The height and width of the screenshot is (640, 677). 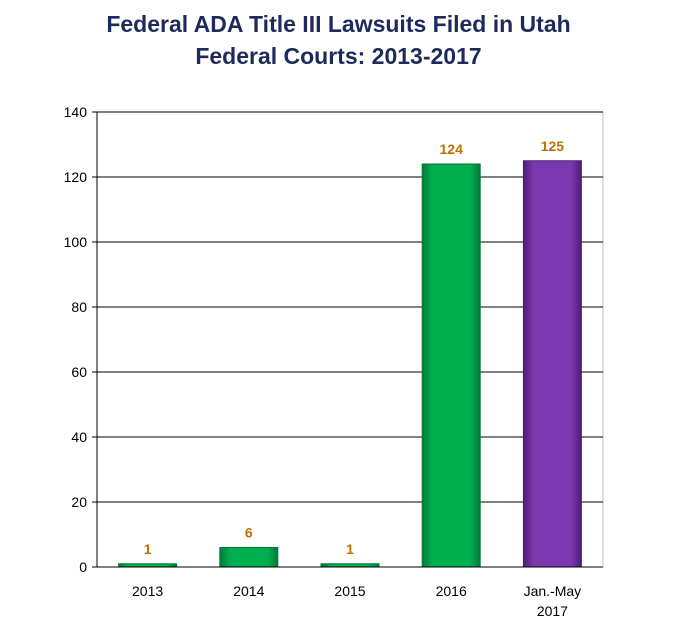 What do you see at coordinates (76, 112) in the screenshot?
I see `y-tick-label: 140` at bounding box center [76, 112].